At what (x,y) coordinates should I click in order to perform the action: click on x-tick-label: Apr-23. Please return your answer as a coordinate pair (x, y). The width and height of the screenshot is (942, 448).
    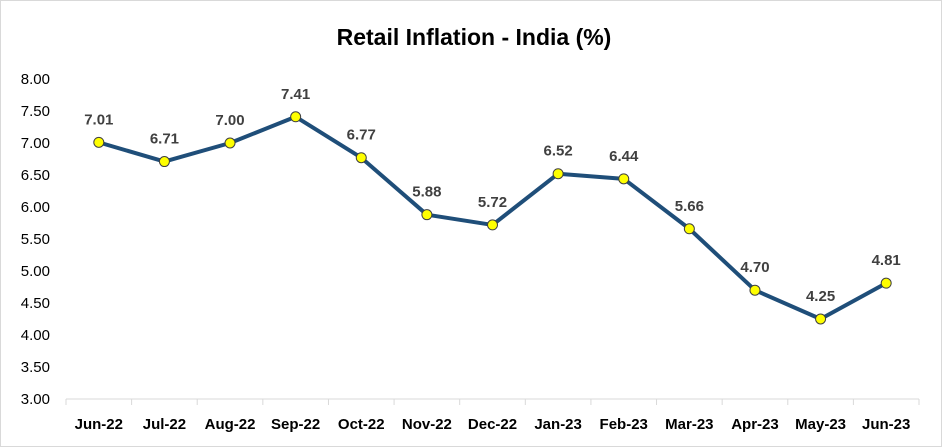
    Looking at the image, I should click on (755, 424).